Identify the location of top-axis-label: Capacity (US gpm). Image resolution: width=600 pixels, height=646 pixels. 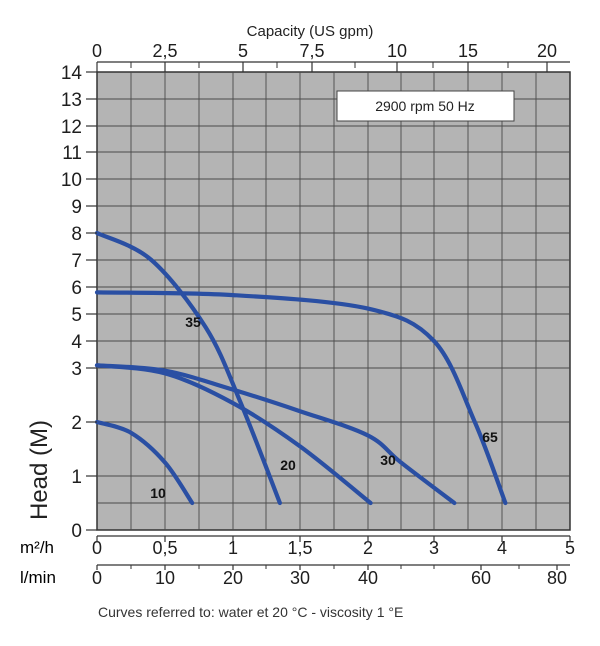
(310, 31).